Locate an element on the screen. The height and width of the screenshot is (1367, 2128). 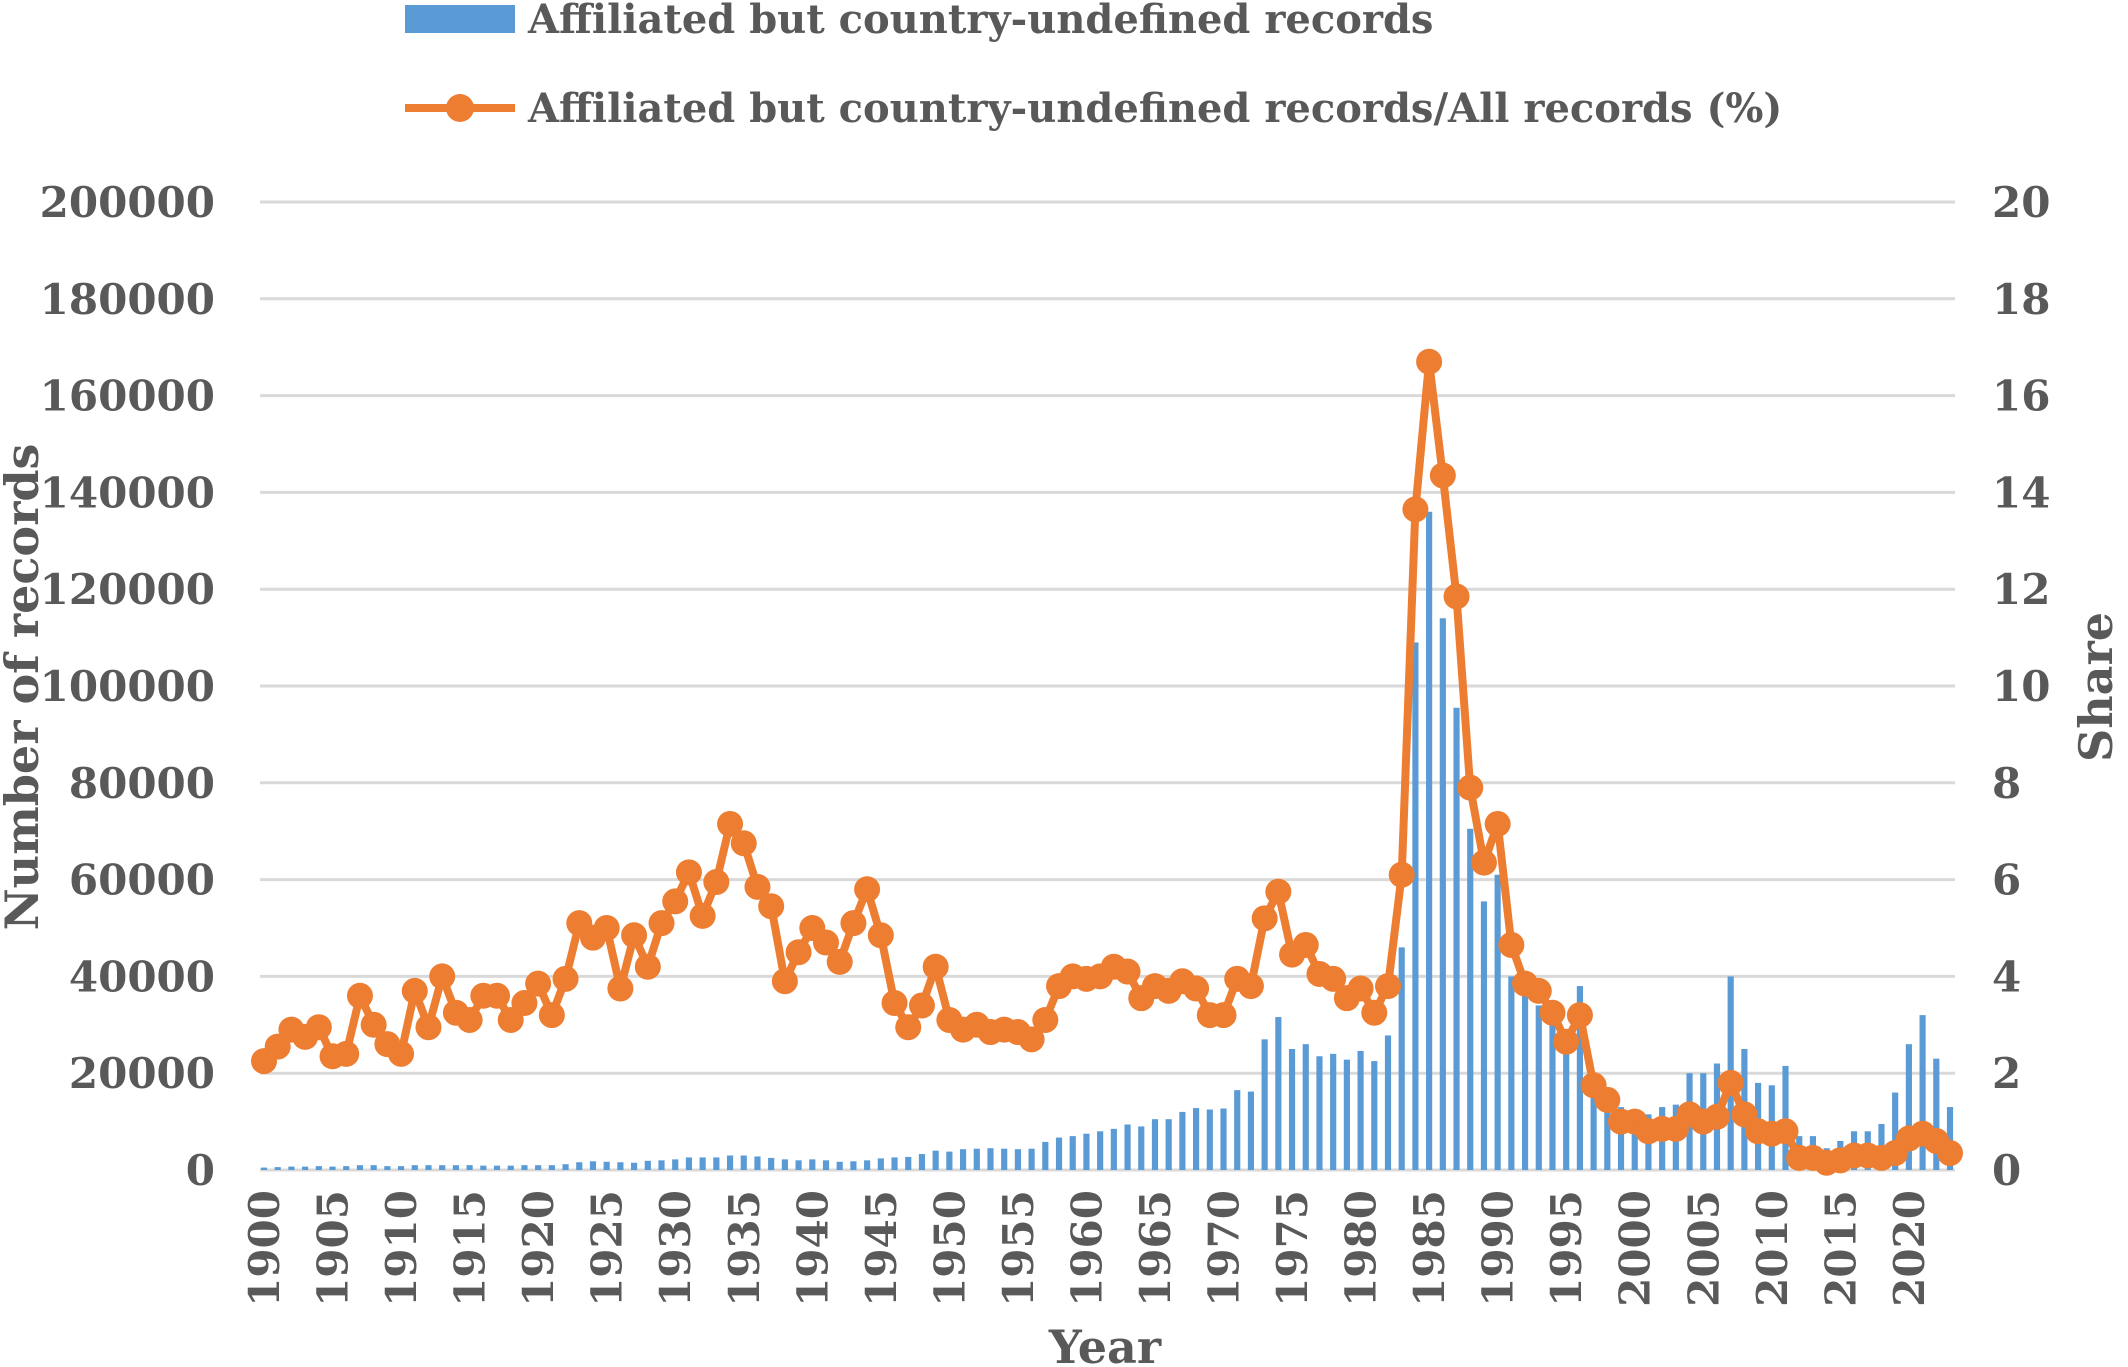
y2-tick-label: 12 is located at coordinates (2021, 589).